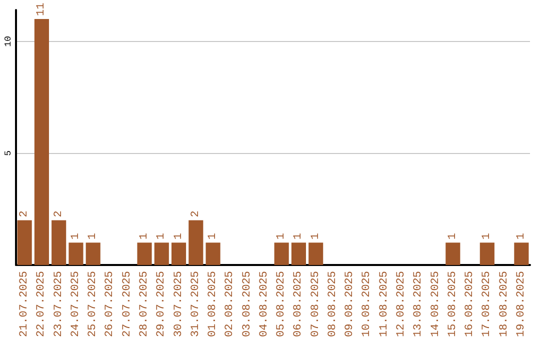 The height and width of the screenshot is (340, 540). I want to click on x-tick-label: 06.08.2025, so click(298, 304).